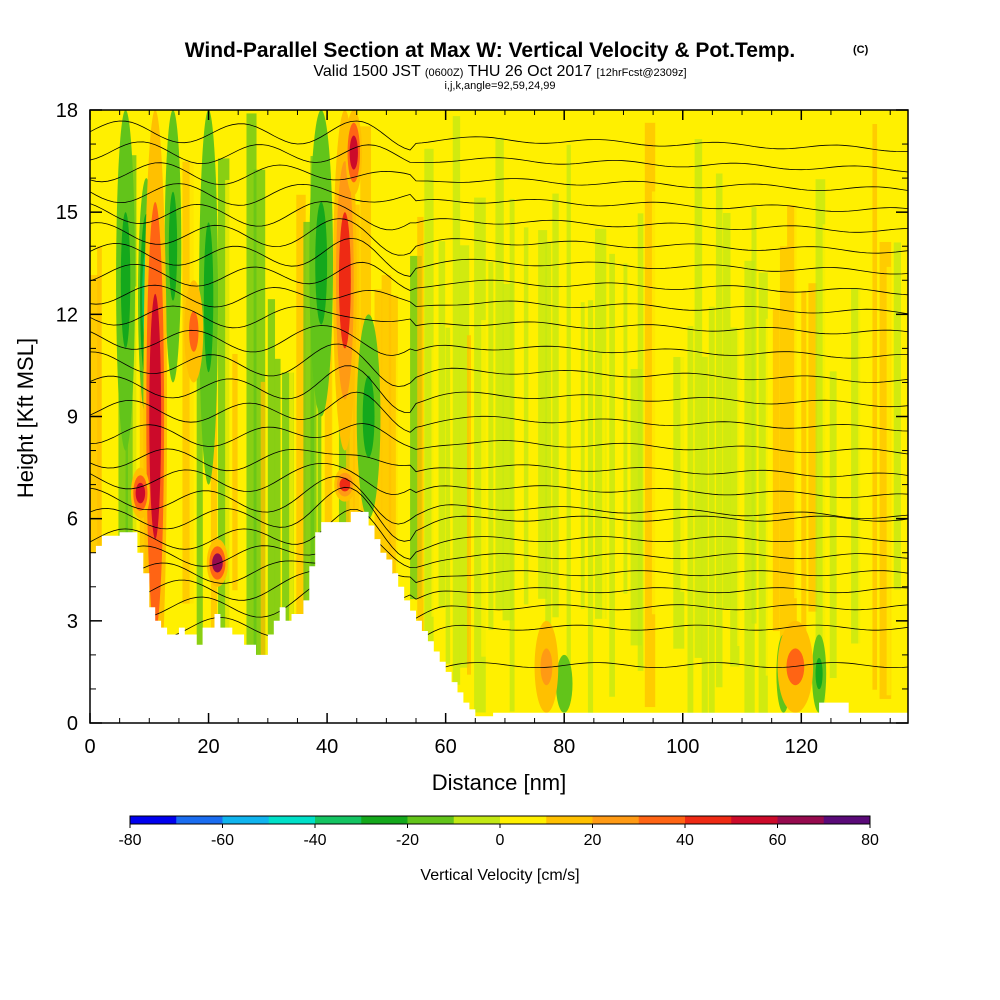 This screenshot has height=1000, width=1000. What do you see at coordinates (593, 840) in the screenshot?
I see `colorbar-tick-label: 20` at bounding box center [593, 840].